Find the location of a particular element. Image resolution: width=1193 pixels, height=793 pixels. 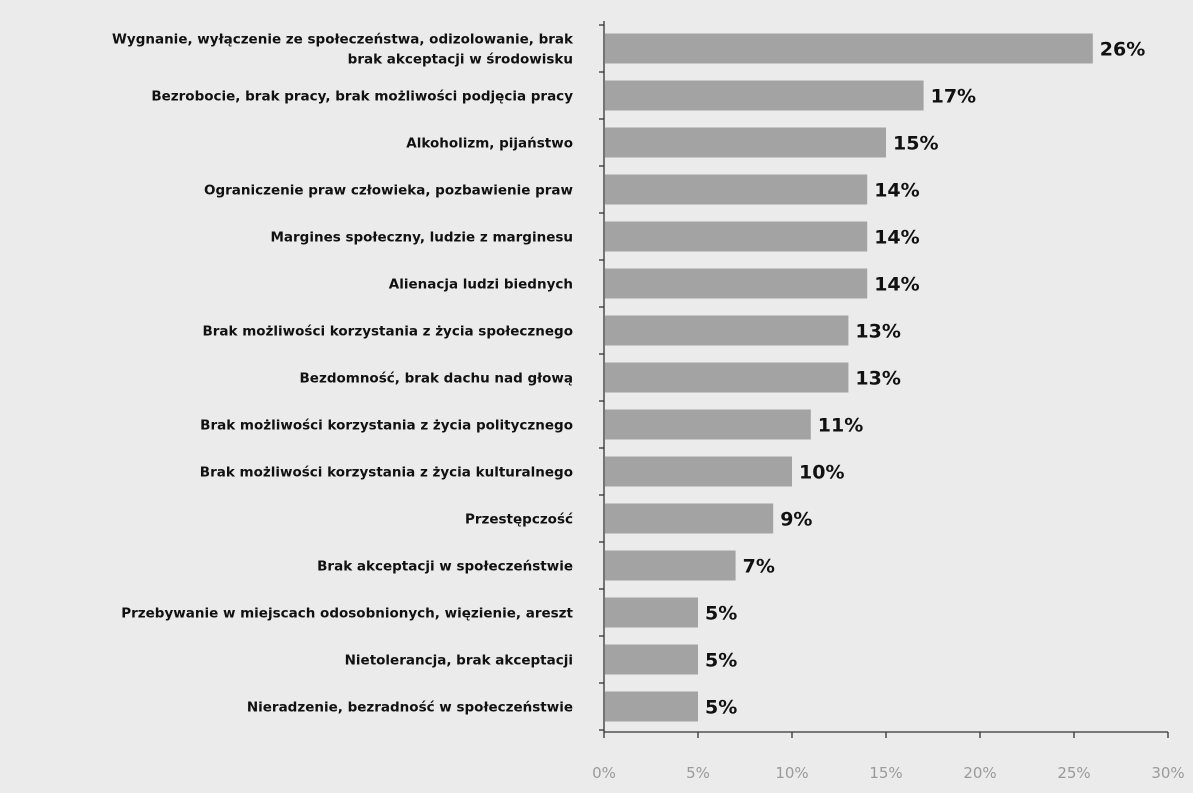

category-label: Alienacja ludzi biednych is located at coordinates (481, 285).